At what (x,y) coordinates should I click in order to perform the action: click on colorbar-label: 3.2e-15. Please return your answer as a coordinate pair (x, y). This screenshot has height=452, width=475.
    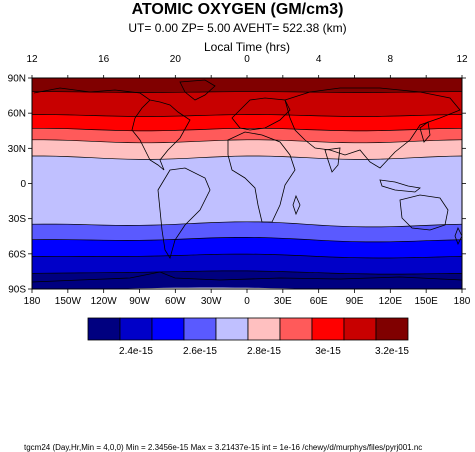
    Looking at the image, I should click on (392, 351).